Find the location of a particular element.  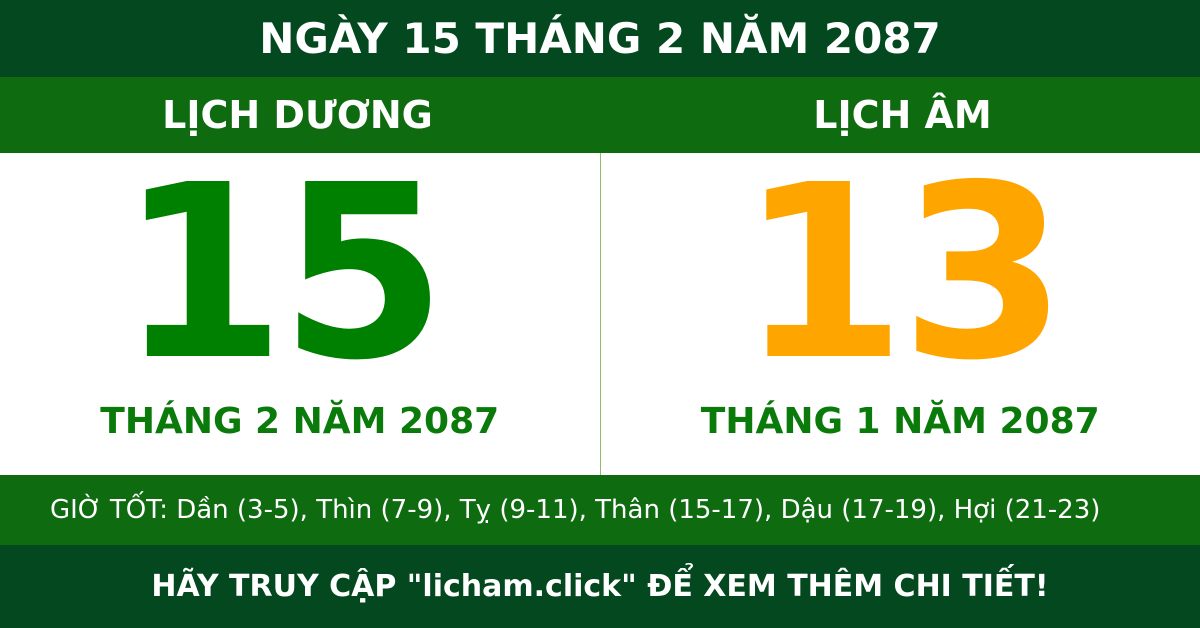

lunar-month-year: THÁNG 1 NĂM 2087 is located at coordinates (900, 421).